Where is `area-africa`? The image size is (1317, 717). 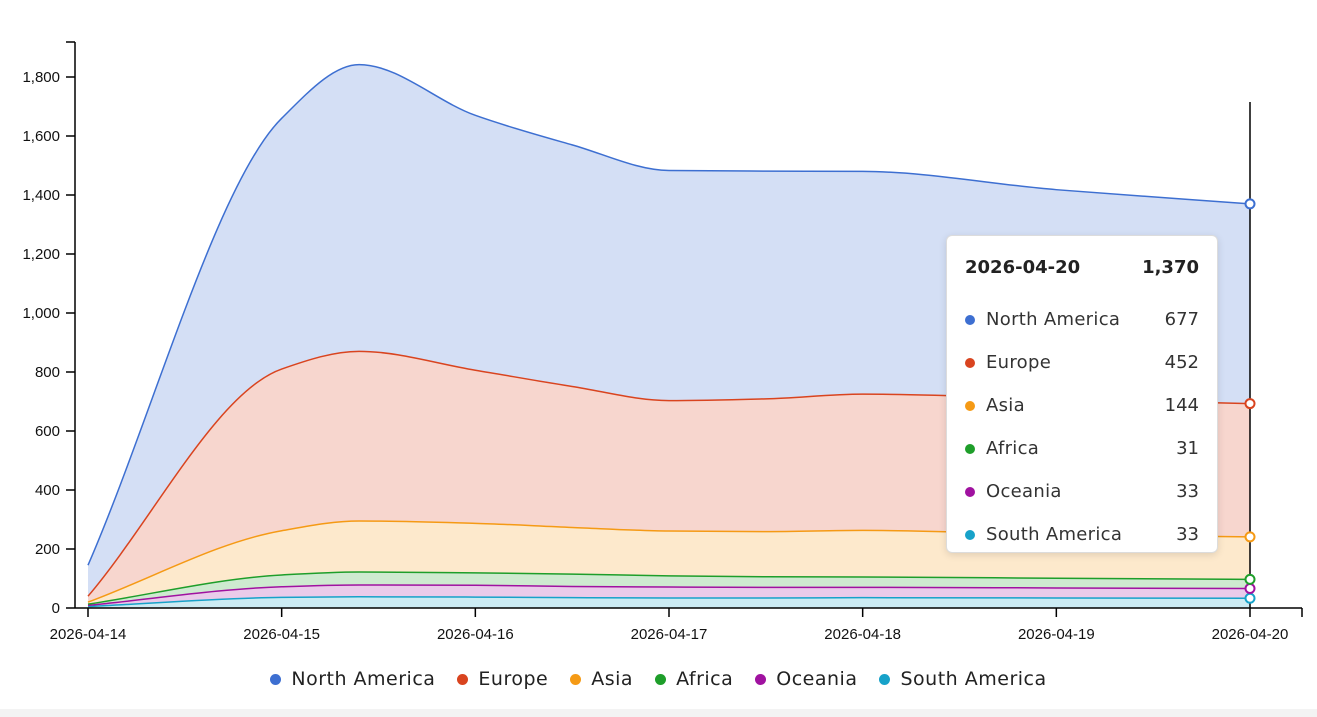
area-africa is located at coordinates (669, 589).